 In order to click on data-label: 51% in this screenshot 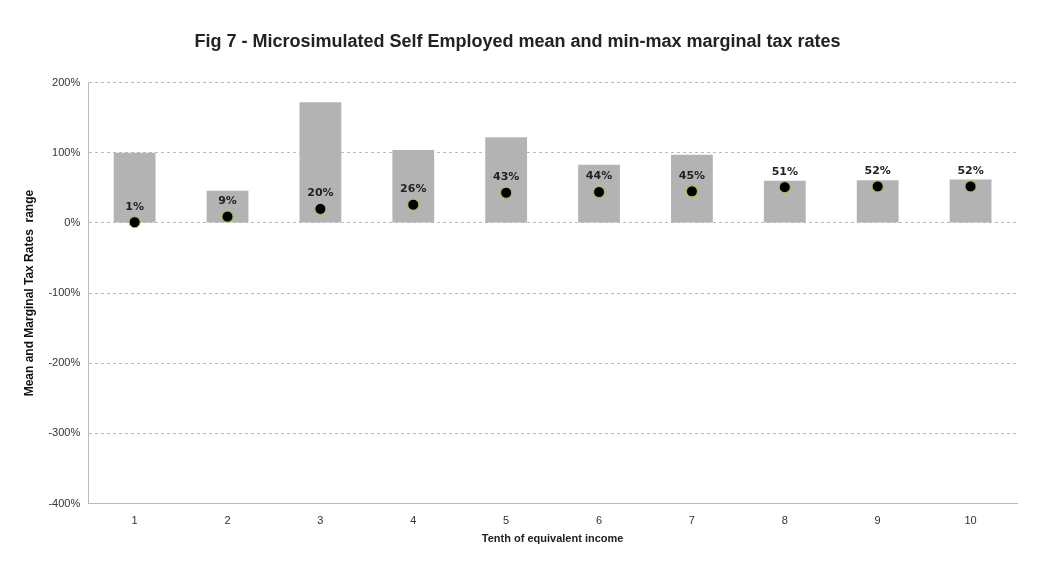, I will do `click(784, 171)`.